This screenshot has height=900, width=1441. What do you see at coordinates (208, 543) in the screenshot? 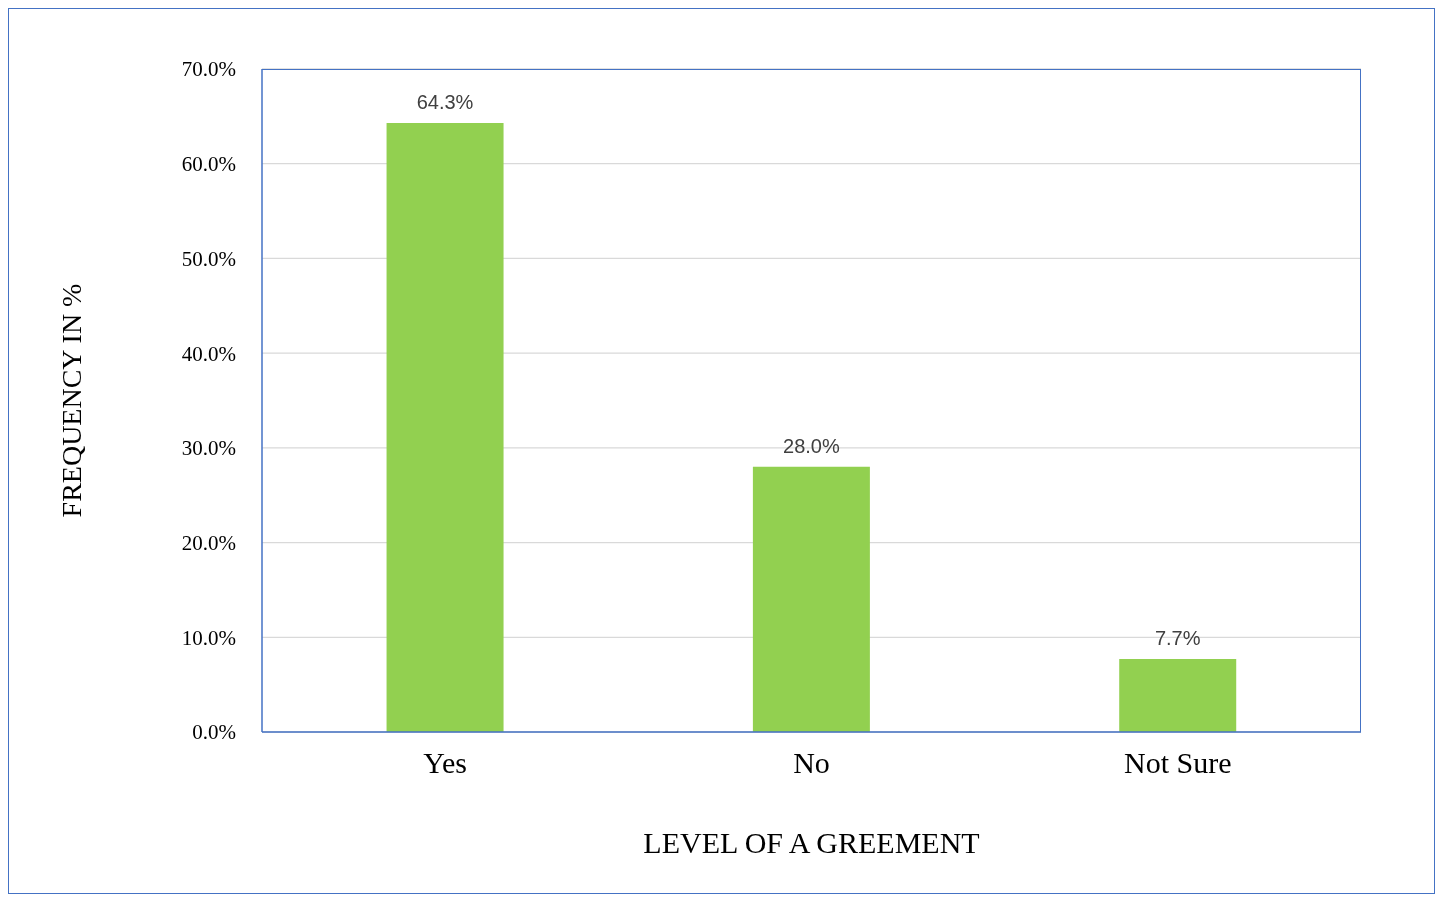
I see `y-tick-label: 20.0%` at bounding box center [208, 543].